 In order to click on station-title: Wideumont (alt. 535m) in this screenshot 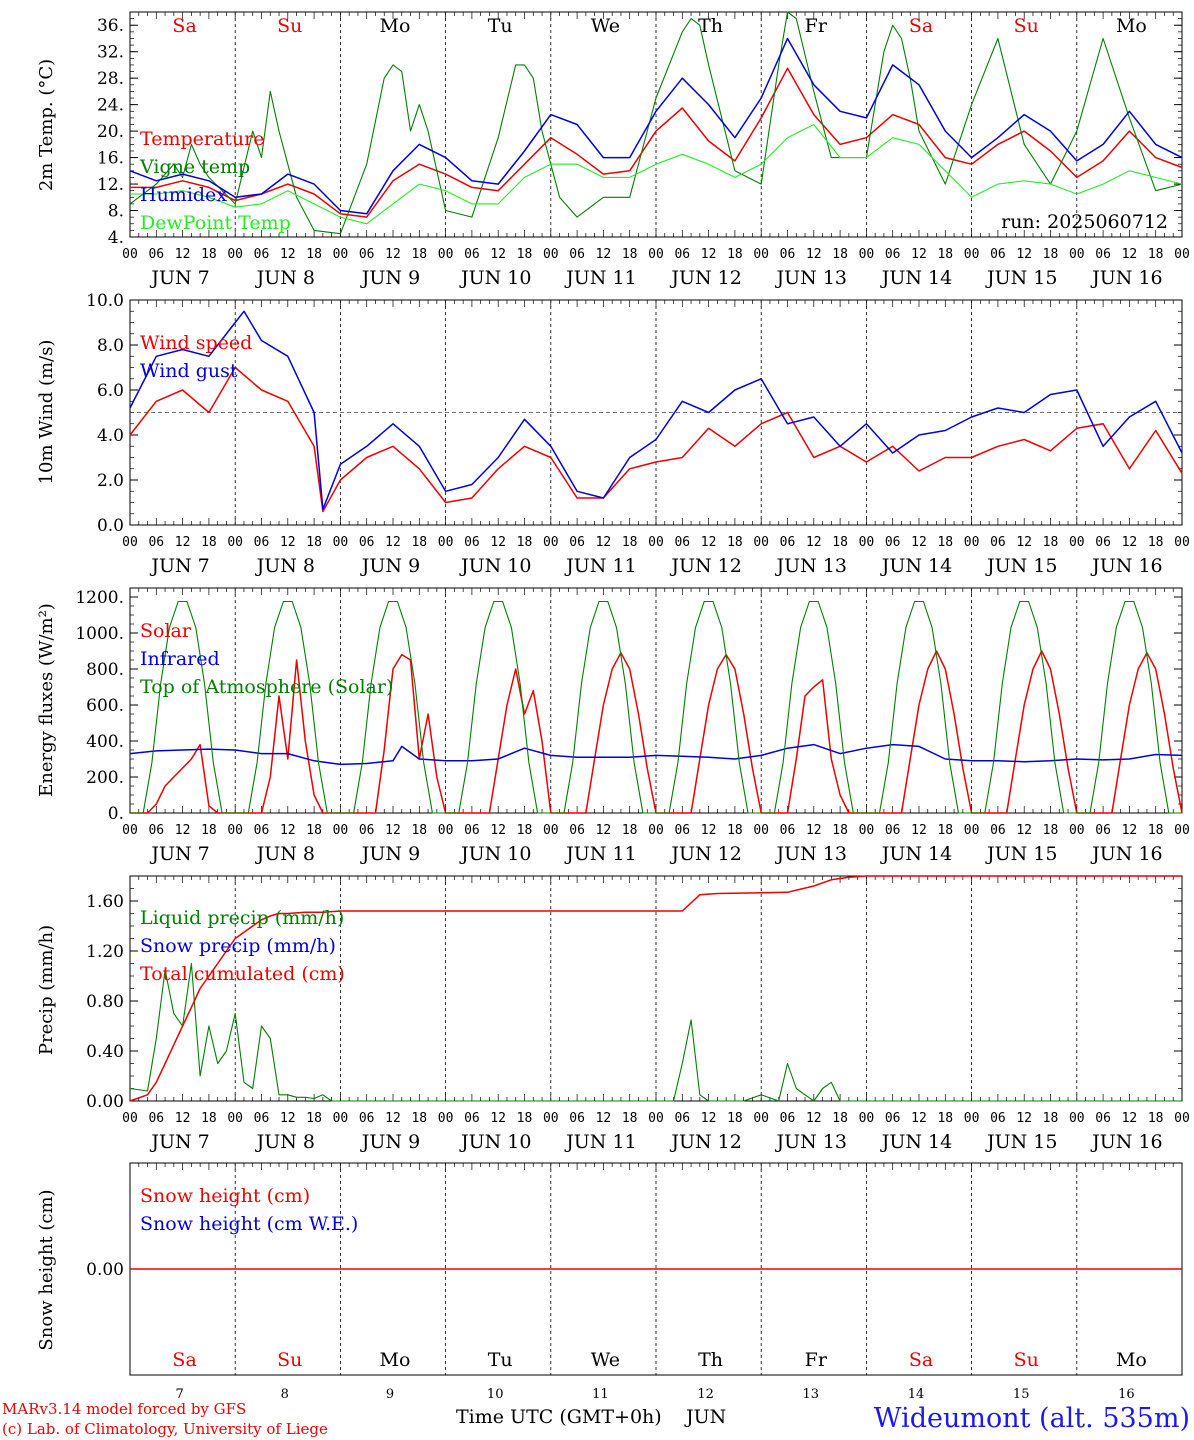, I will do `click(1032, 1418)`.